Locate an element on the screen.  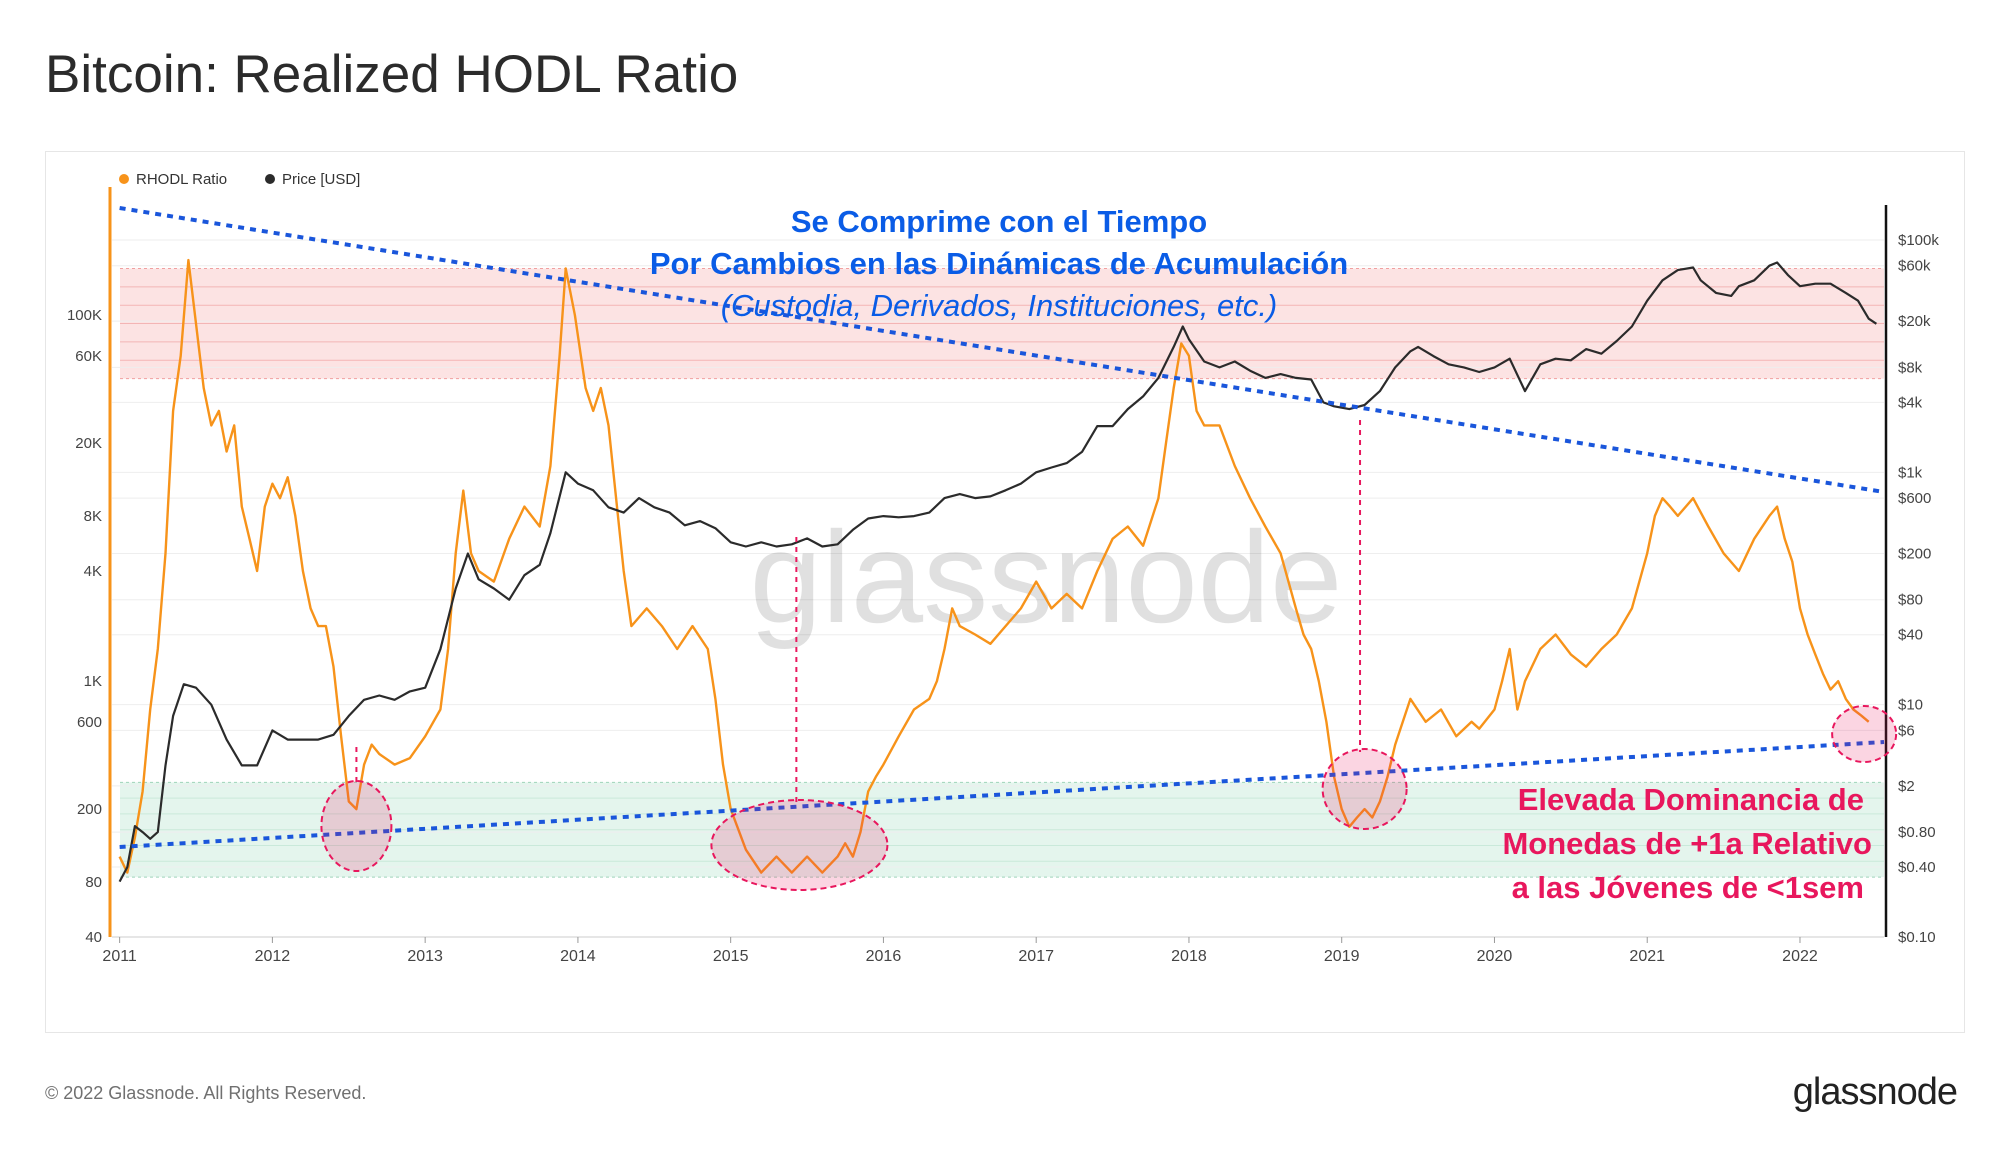
right-tick-label: $0.10 is located at coordinates (1917, 937).